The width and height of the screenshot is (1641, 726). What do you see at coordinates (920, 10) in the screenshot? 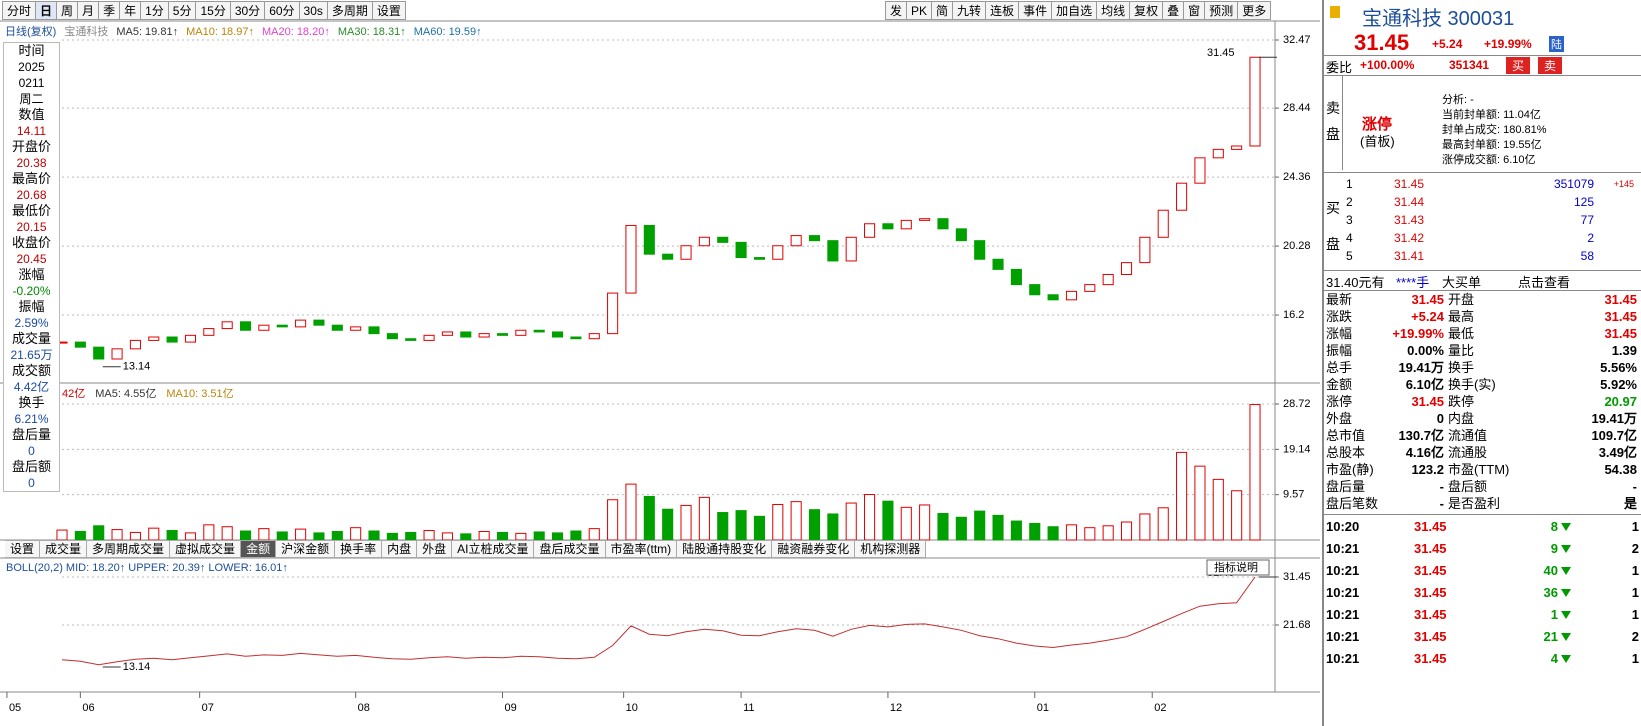
I see `toolbar-button: PK` at bounding box center [920, 10].